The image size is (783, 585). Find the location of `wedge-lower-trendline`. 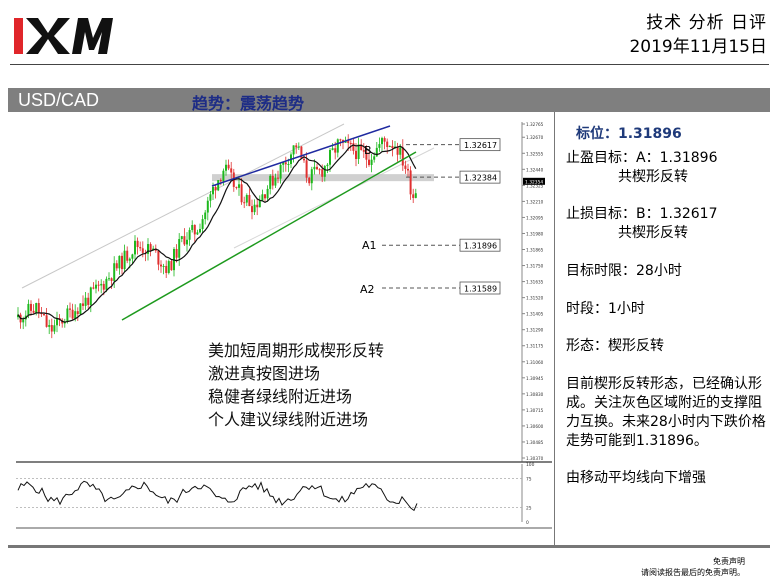

wedge-lower-trendline is located at coordinates (269, 236).